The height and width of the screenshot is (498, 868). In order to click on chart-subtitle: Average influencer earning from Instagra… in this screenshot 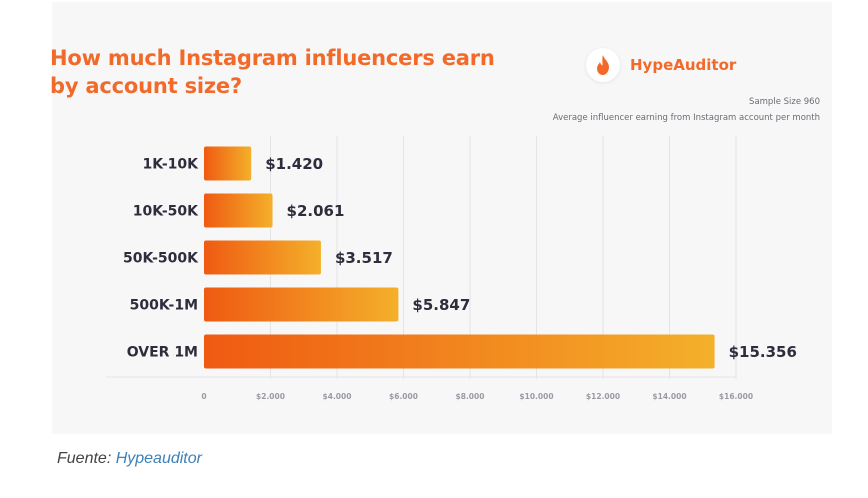, I will do `click(686, 118)`.